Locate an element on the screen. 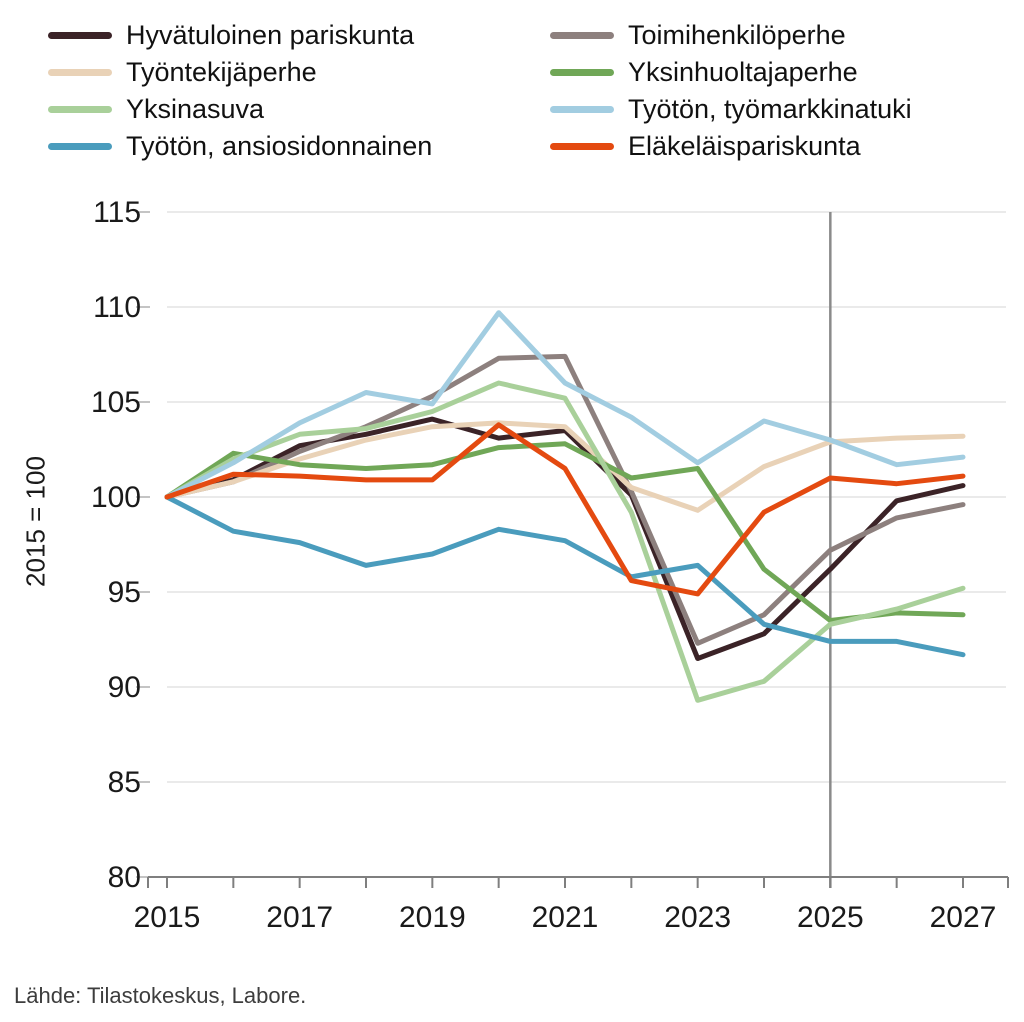 The height and width of the screenshot is (1022, 1024). y-tick-label: 80 is located at coordinates (124, 877).